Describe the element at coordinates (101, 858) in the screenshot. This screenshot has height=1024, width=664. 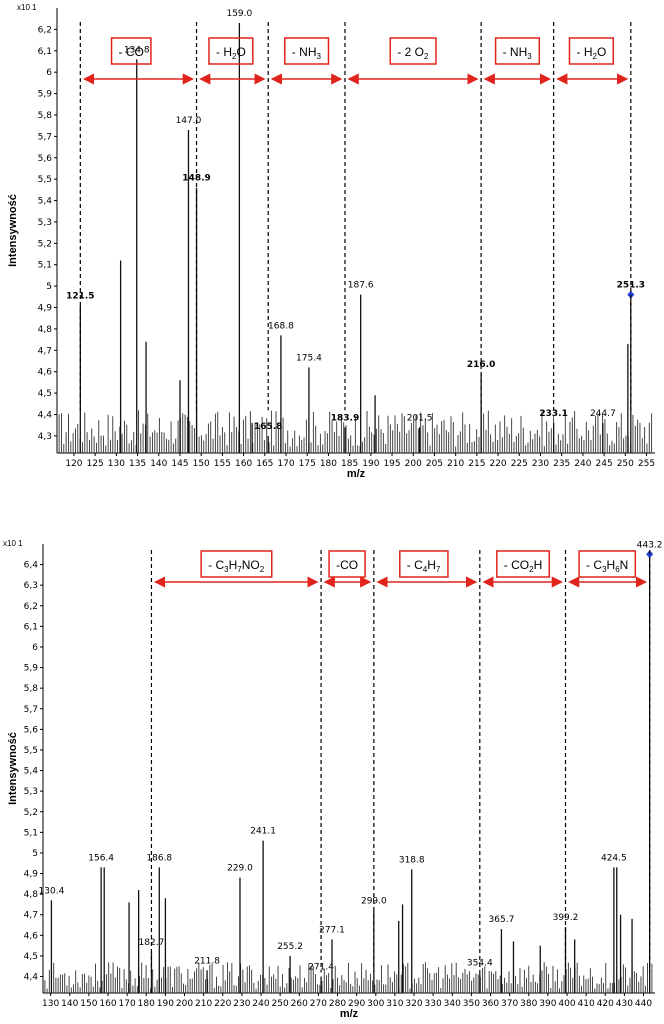
I see `peak-label: 156.4` at that location.